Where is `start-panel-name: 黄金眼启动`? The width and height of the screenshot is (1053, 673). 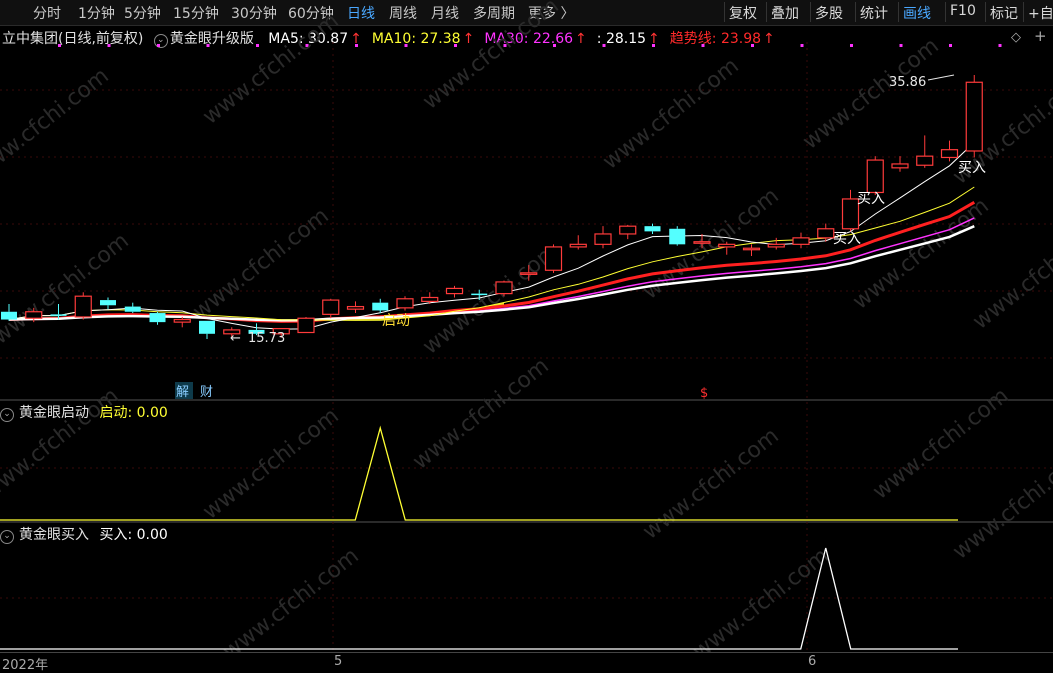
start-panel-name: 黄金眼启动 is located at coordinates (54, 413).